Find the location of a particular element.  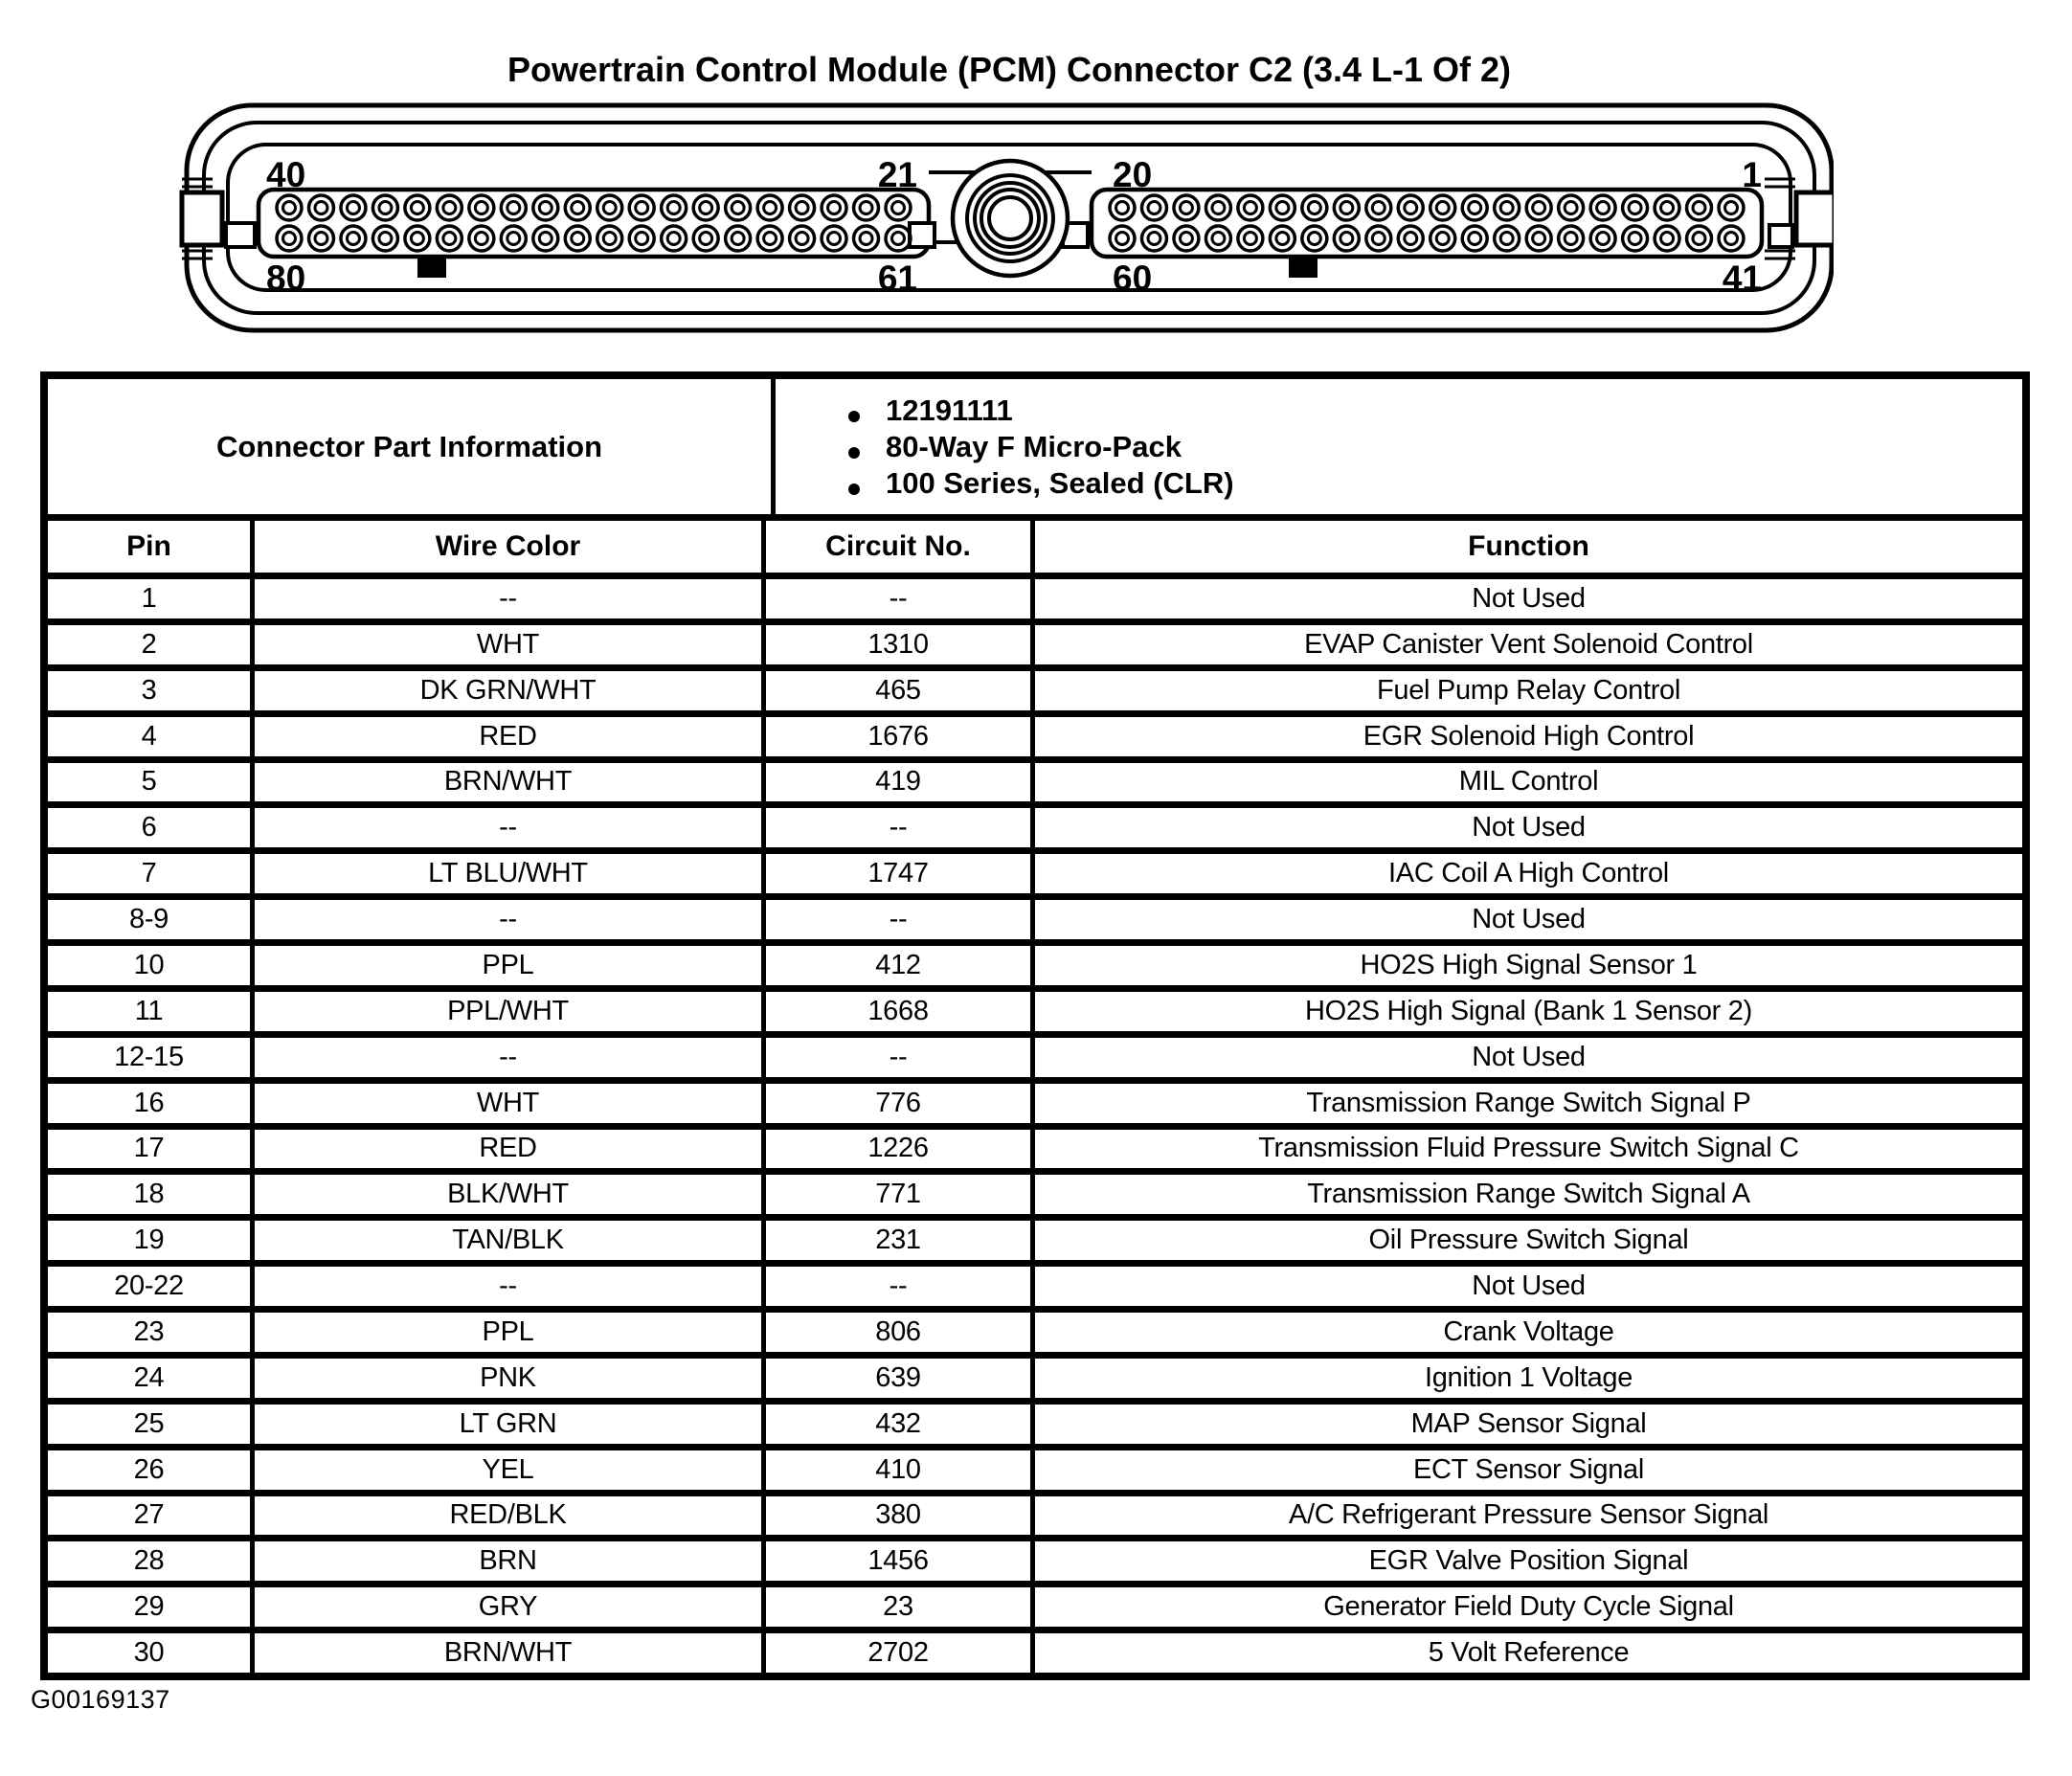

cell-function: IAC Coil A High Control is located at coordinates (1529, 873).